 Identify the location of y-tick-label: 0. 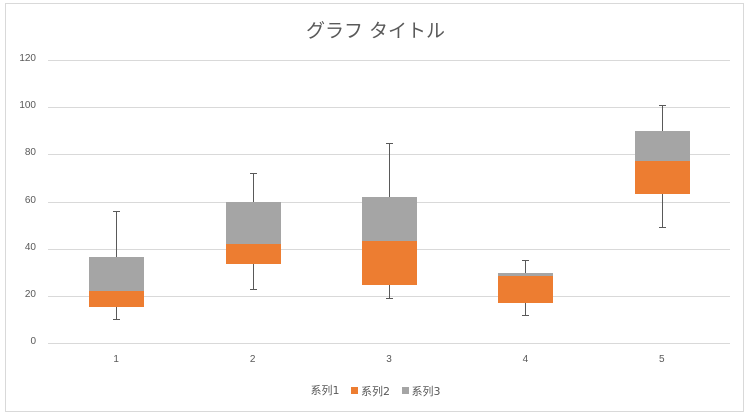
(33, 341).